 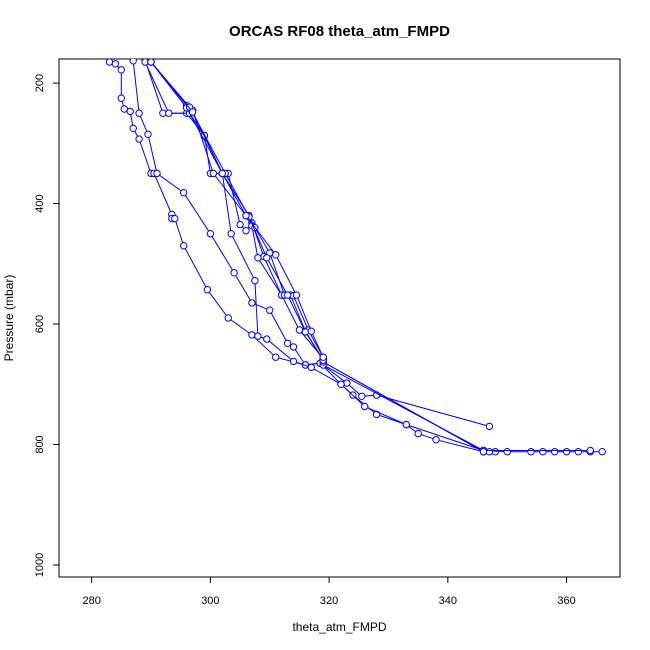 What do you see at coordinates (339, 627) in the screenshot?
I see `x-axis-label: theta_atm_FMPD` at bounding box center [339, 627].